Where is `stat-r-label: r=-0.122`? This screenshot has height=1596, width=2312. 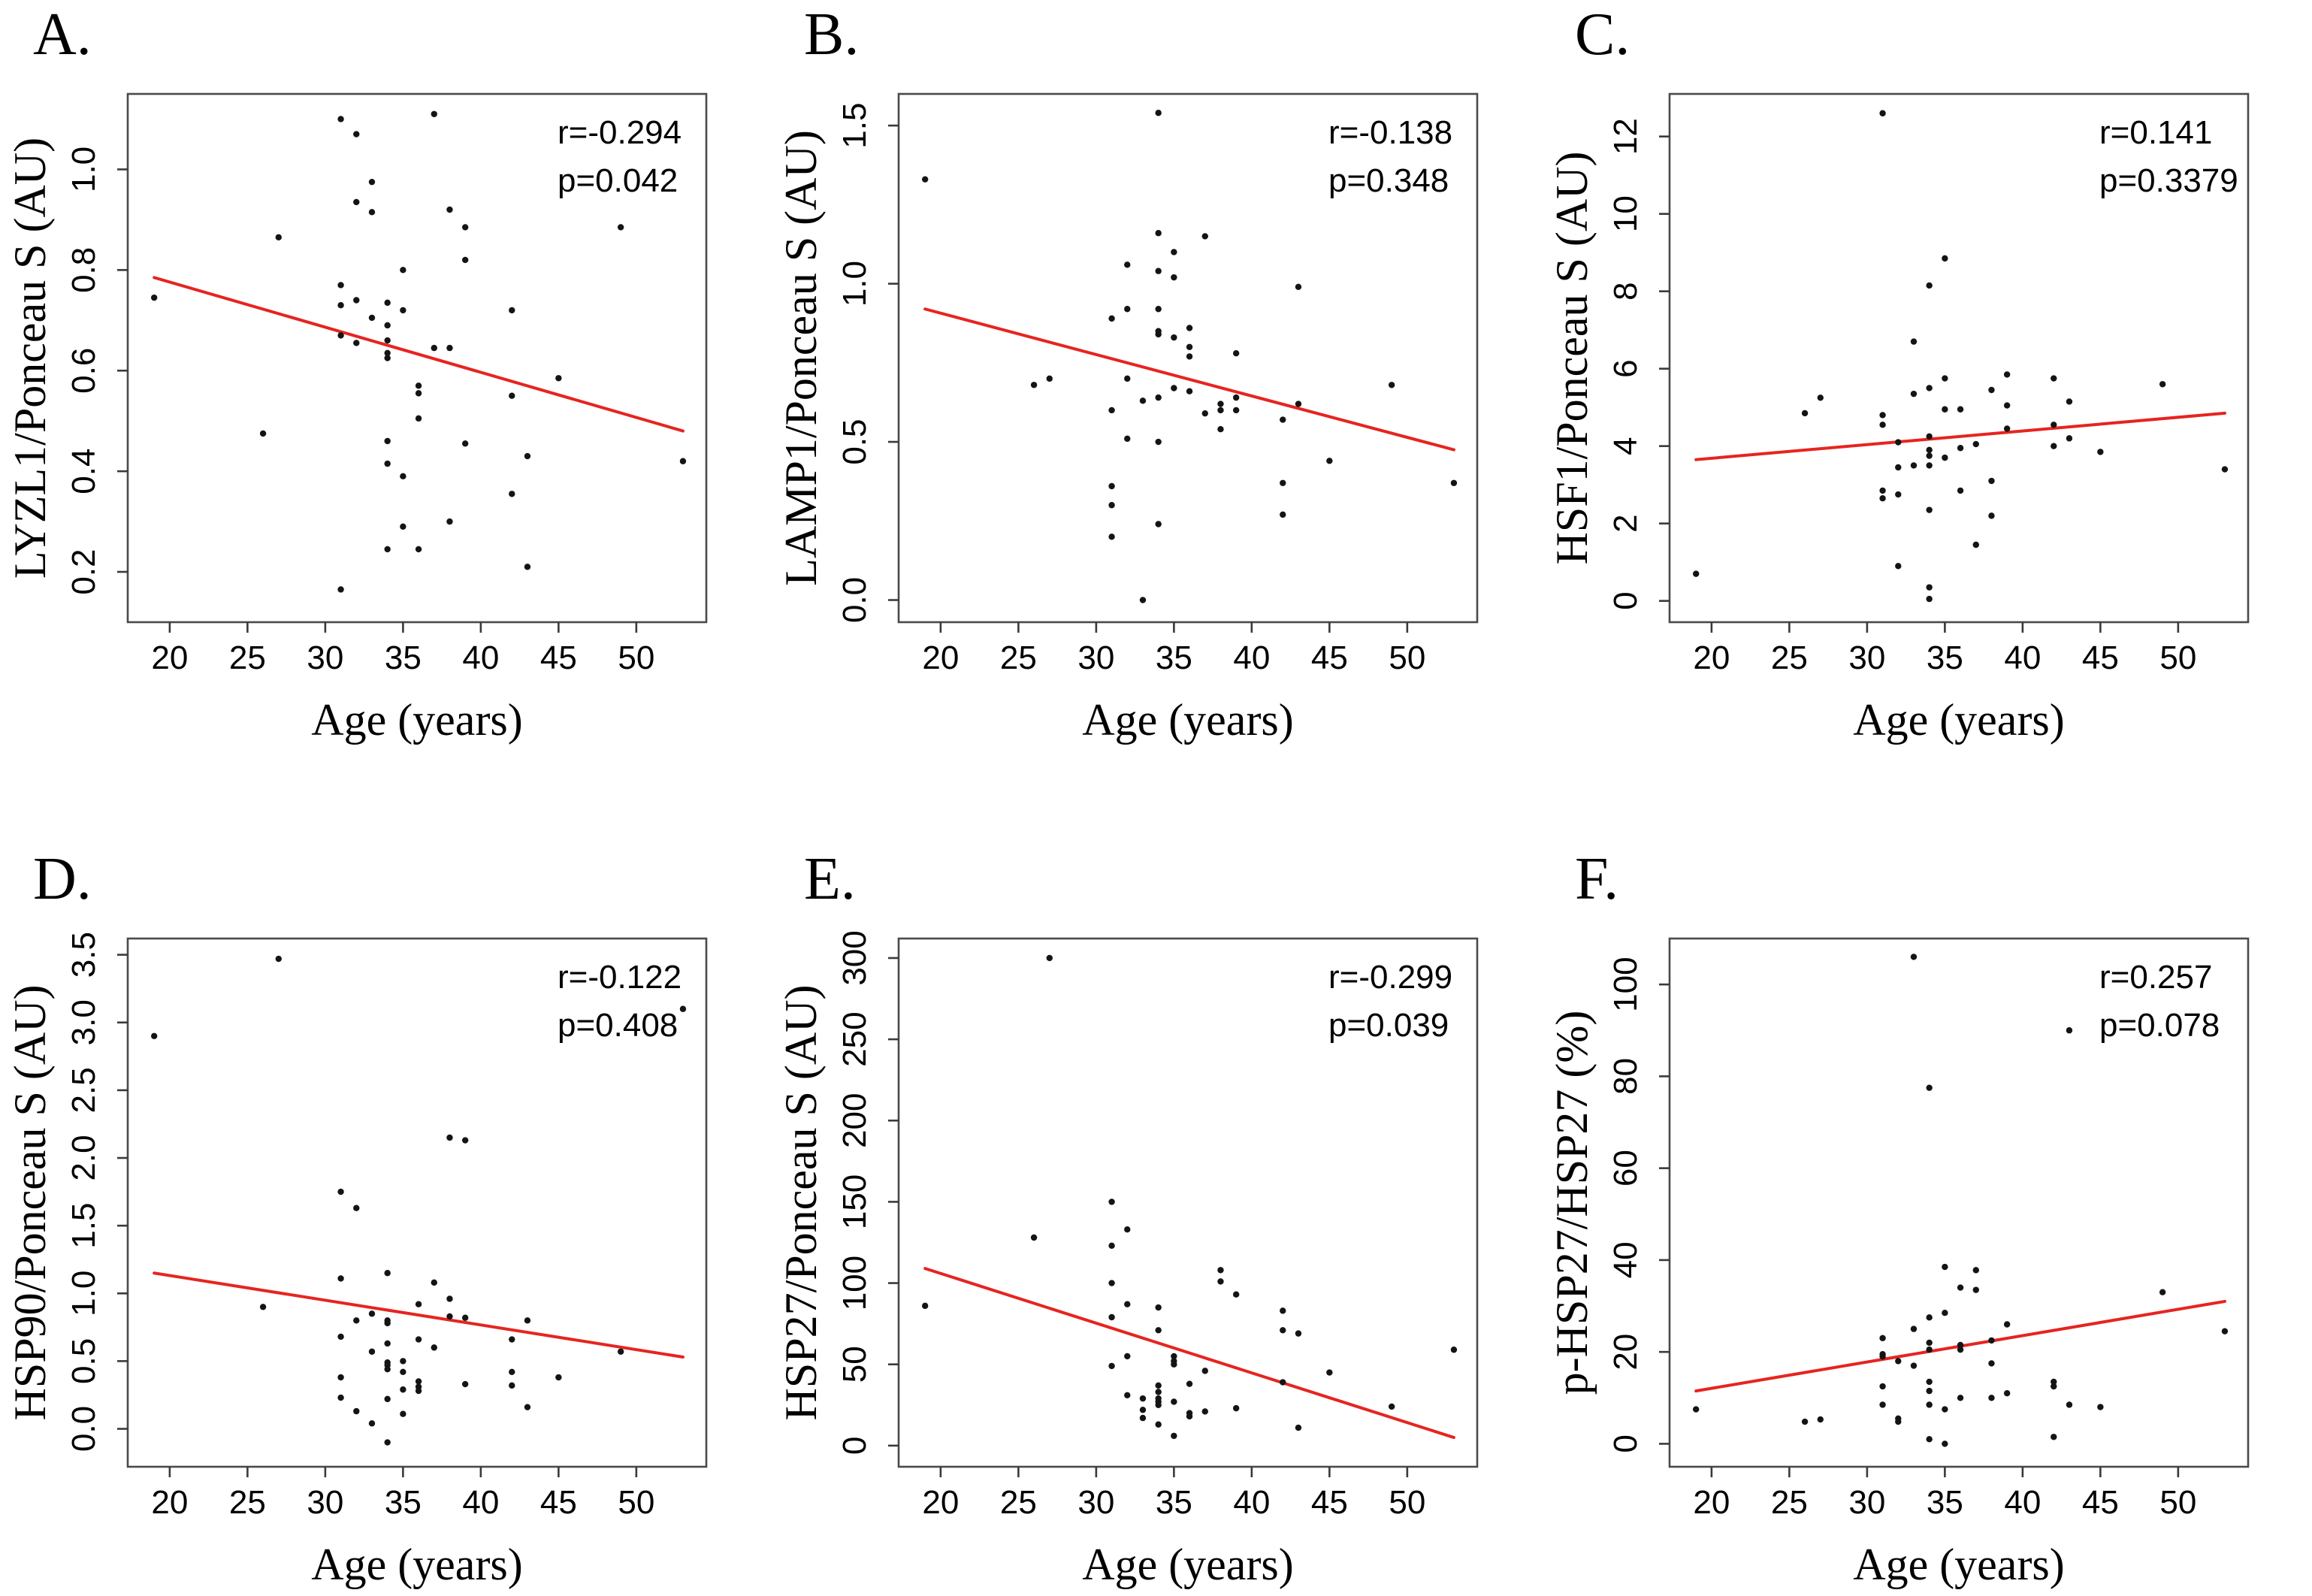 stat-r-label: r=-0.122 is located at coordinates (620, 977).